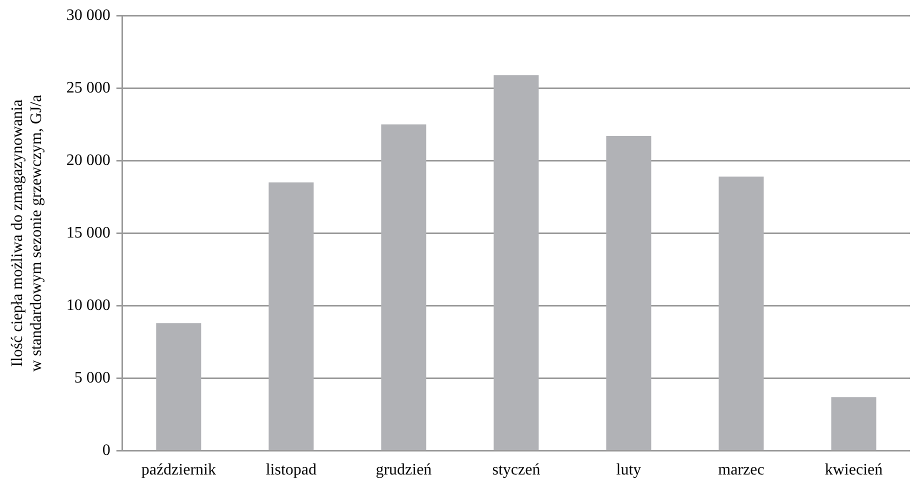  I want to click on y-tick-label: 0, so click(106, 451).